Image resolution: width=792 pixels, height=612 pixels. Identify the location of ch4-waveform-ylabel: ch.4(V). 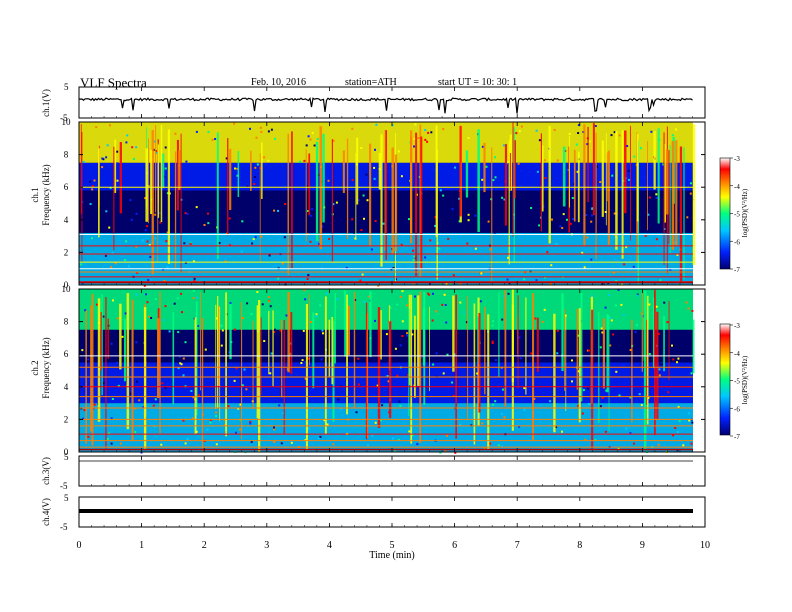
(46, 512).